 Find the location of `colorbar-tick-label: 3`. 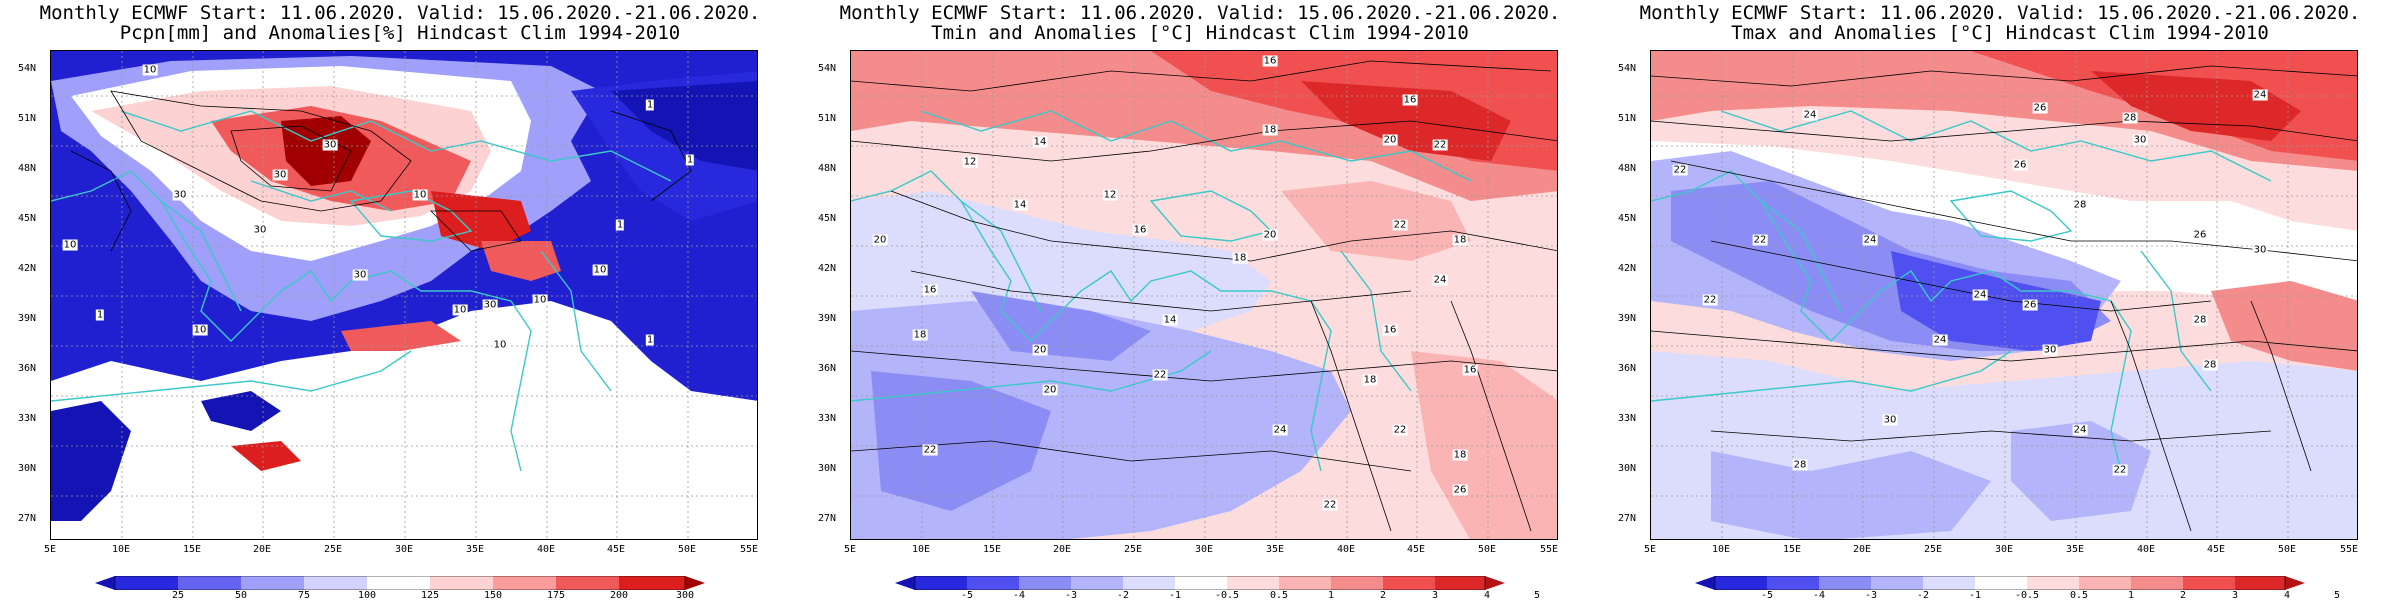

colorbar-tick-label: 3 is located at coordinates (2235, 595).